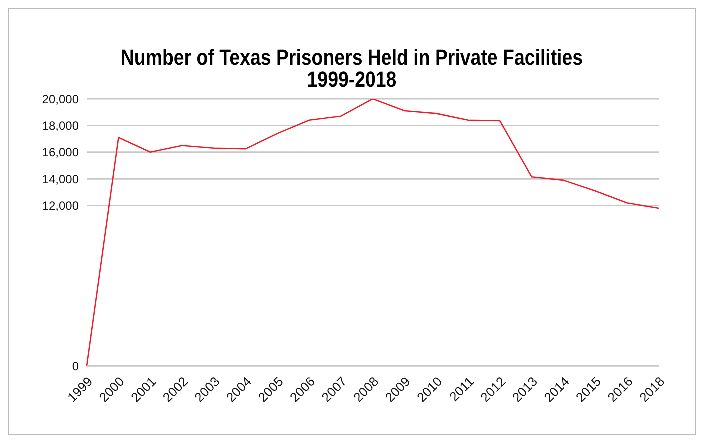 The height and width of the screenshot is (445, 706). I want to click on chart-title: Number of Texas Prisoners Held in Private Facilities 1999-2018, so click(352, 68).